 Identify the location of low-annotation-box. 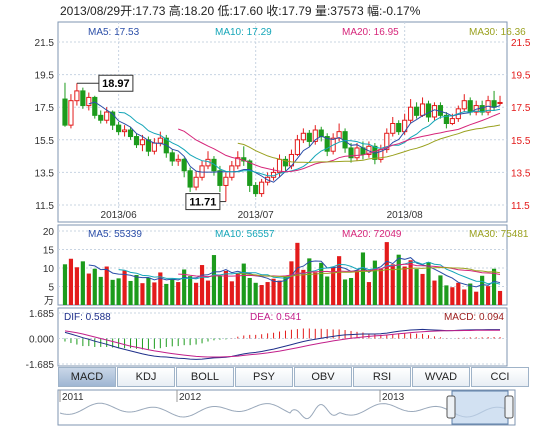
(203, 202).